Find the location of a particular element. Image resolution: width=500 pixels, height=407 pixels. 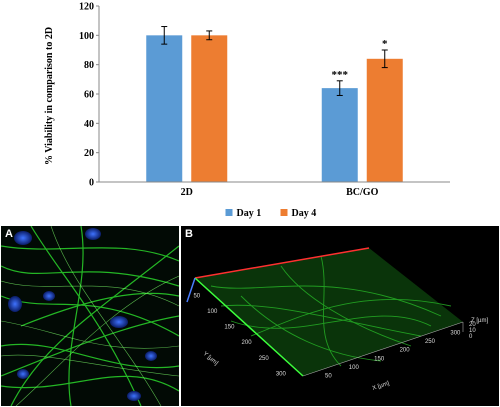

x-axis-categories: 2D BC/GO is located at coordinates (280, 192).